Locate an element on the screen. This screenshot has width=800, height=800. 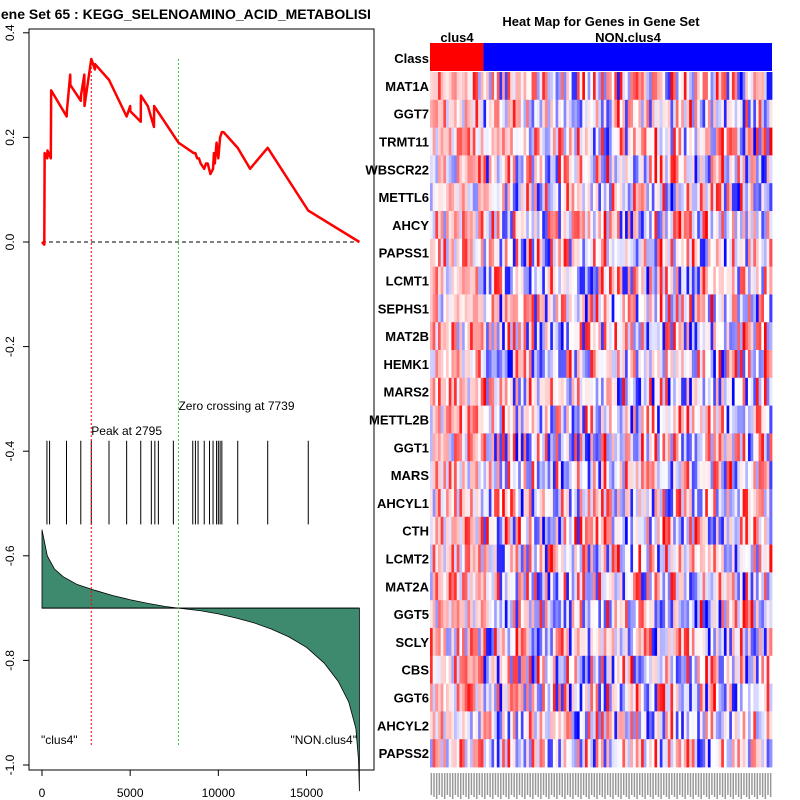
x-axis: 0 5000 10000 15000 is located at coordinates (181, 784).